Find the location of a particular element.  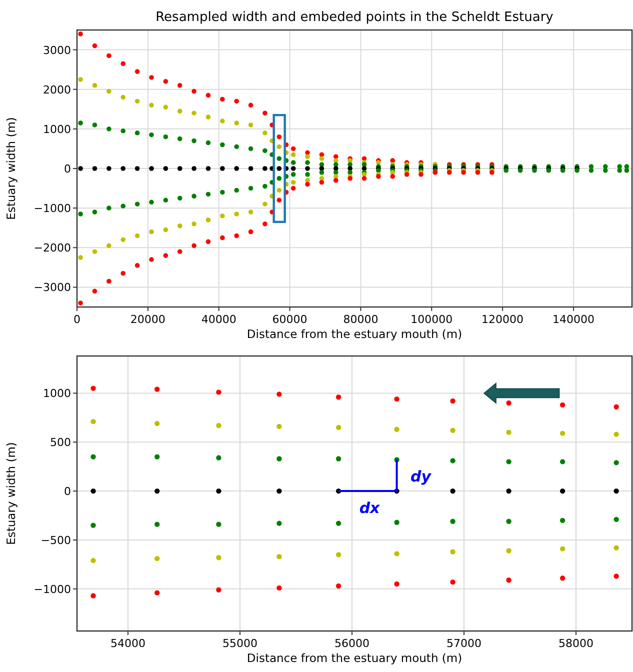

annotation: dx is located at coordinates (370, 508).